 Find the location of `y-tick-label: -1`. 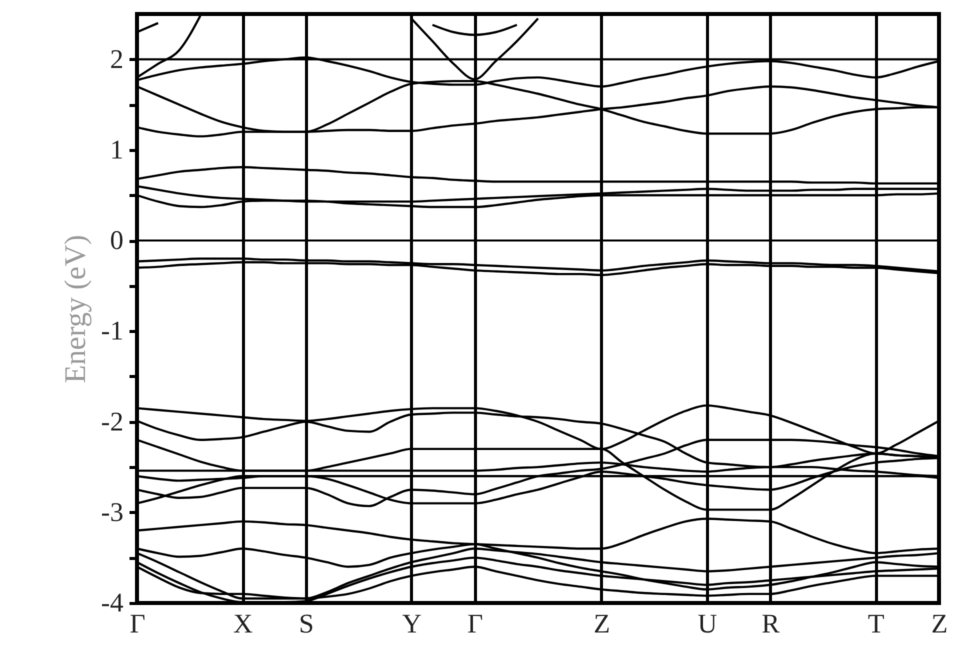

y-tick-label: -1 is located at coordinates (112, 331).